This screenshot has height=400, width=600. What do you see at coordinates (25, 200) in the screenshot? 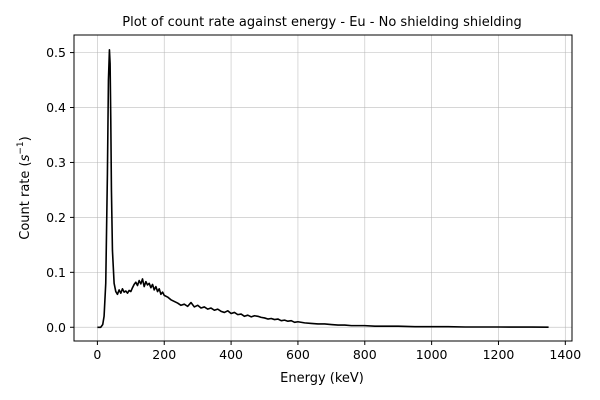
I see `y-axis-label-prefix: Count rate (` at bounding box center [25, 200].